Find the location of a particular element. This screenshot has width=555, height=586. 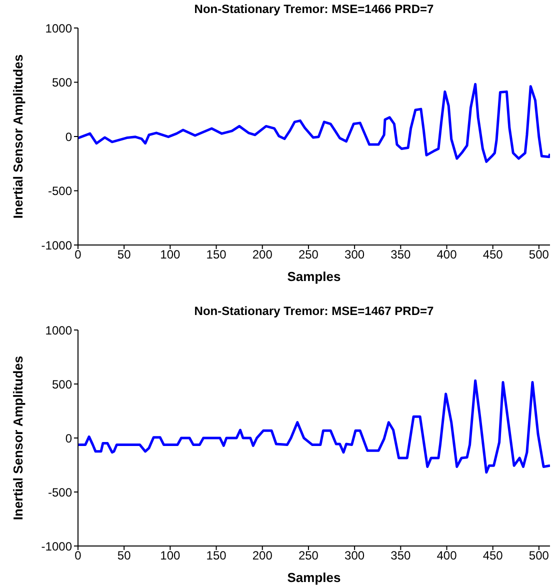

chart-title: Non-Stationary Tremor: MSE=1467 PRD=7 is located at coordinates (314, 311).